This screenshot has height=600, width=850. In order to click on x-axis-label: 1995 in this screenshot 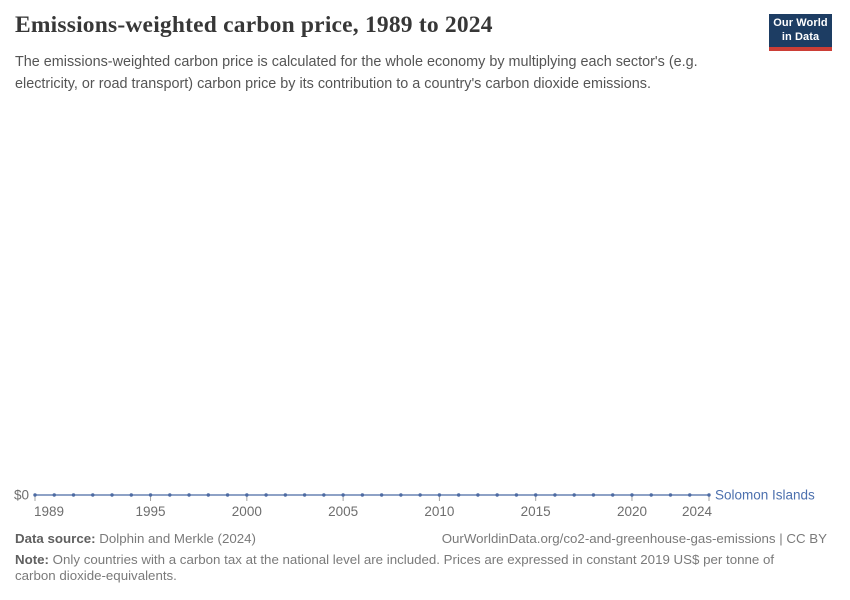, I will do `click(151, 511)`.